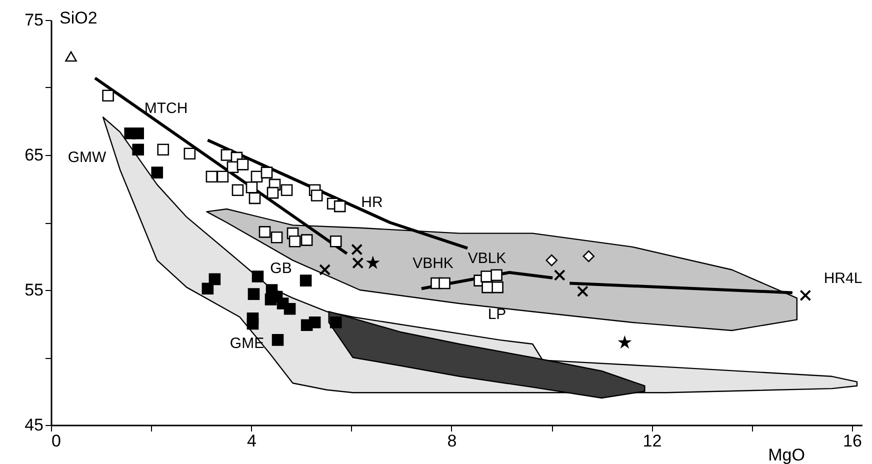 The height and width of the screenshot is (464, 872). I want to click on x-axis-title: MgO, so click(786, 455).